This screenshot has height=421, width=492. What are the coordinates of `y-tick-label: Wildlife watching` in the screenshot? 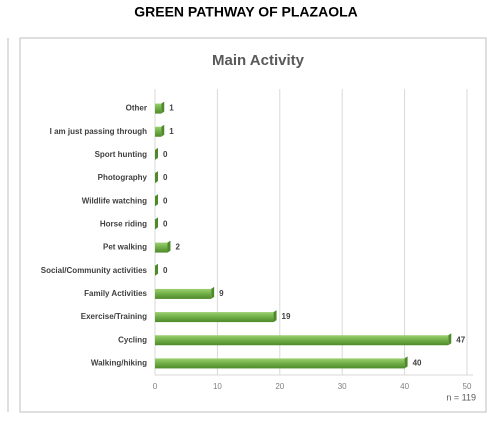 It's located at (114, 200).